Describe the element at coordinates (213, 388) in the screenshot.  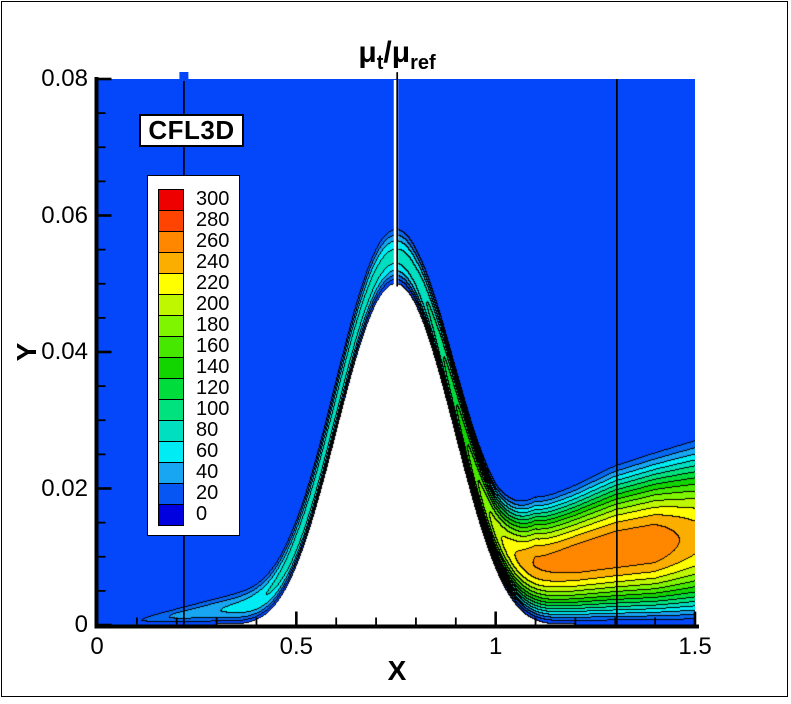
I see `legend-level-label: 120` at that location.